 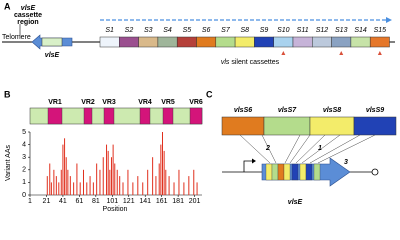 What do you see at coordinates (28, 15) in the screenshot?
I see `region-label: cassette` at bounding box center [28, 15].